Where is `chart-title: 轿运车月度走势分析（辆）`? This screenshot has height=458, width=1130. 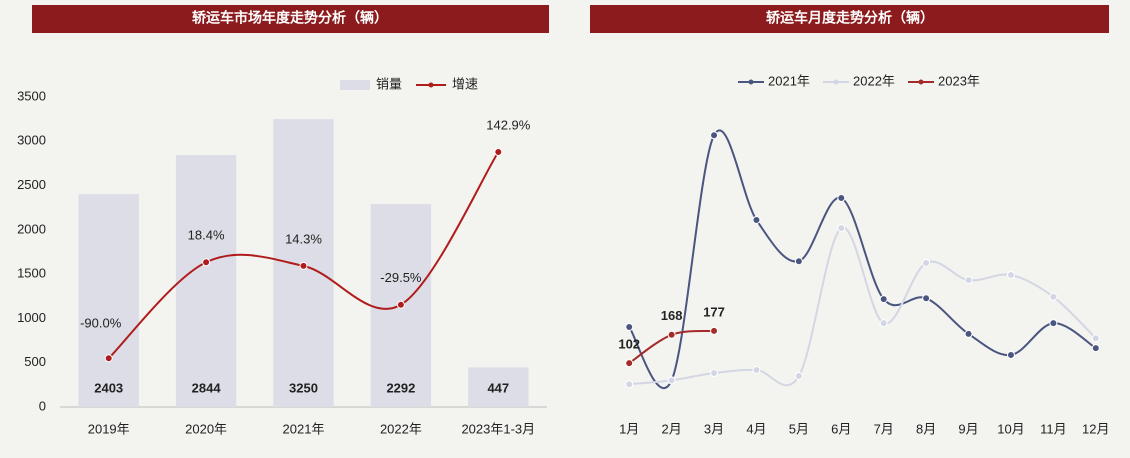 chart-title: 轿运车月度走势分析（辆） is located at coordinates (850, 18).